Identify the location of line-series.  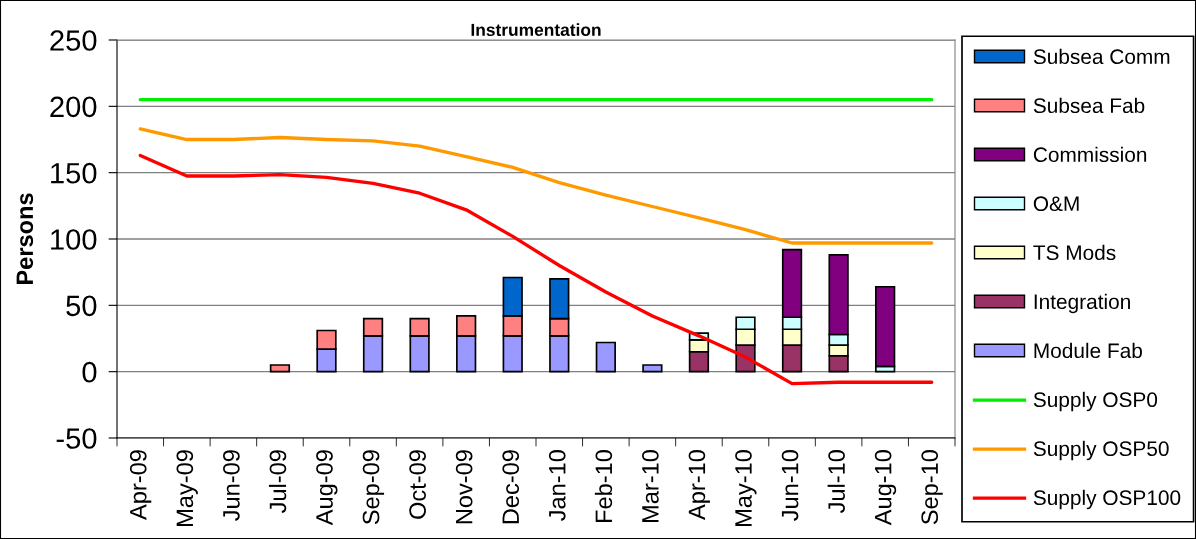
(536, 186).